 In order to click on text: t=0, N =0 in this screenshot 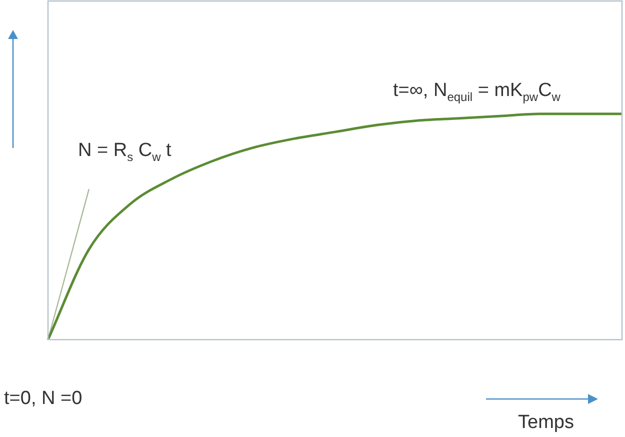, I will do `click(43, 399)`.